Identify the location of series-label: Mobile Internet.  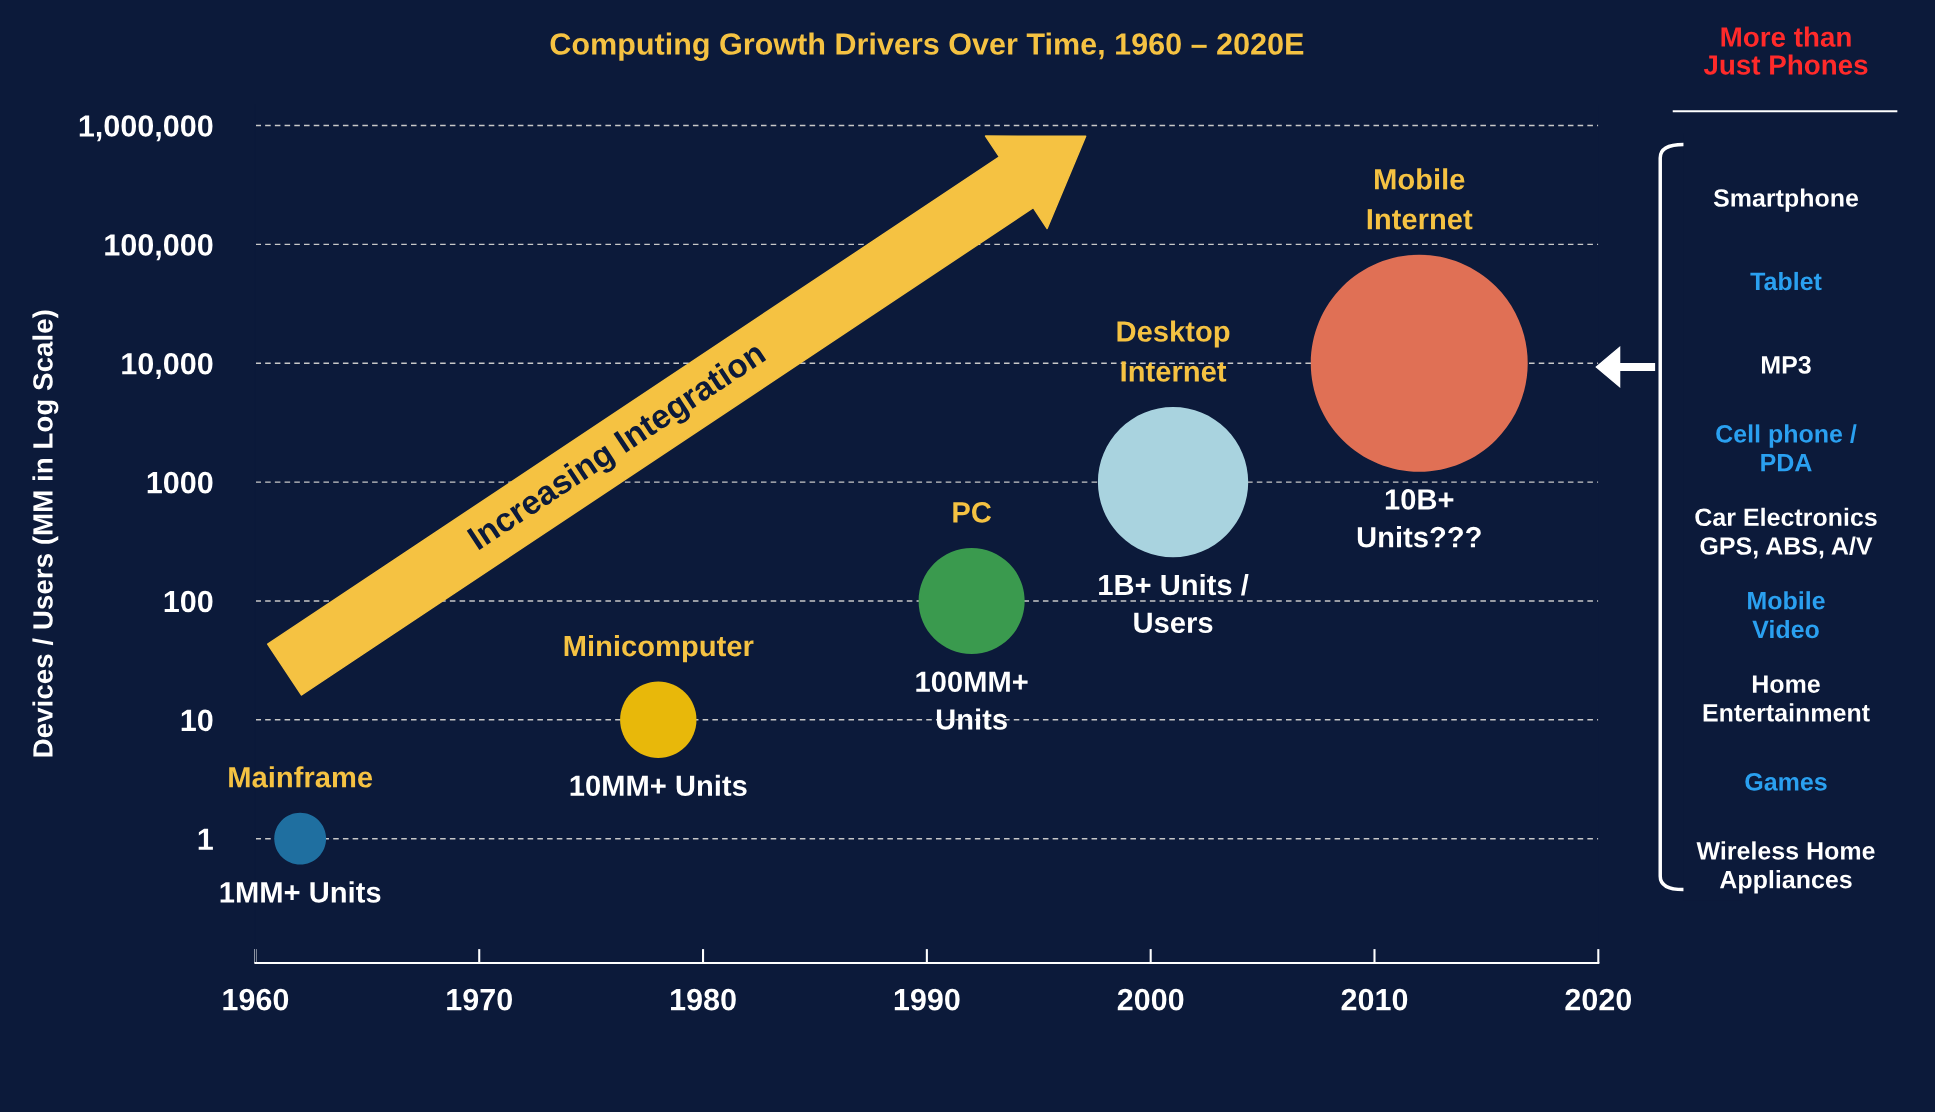
(1420, 199).